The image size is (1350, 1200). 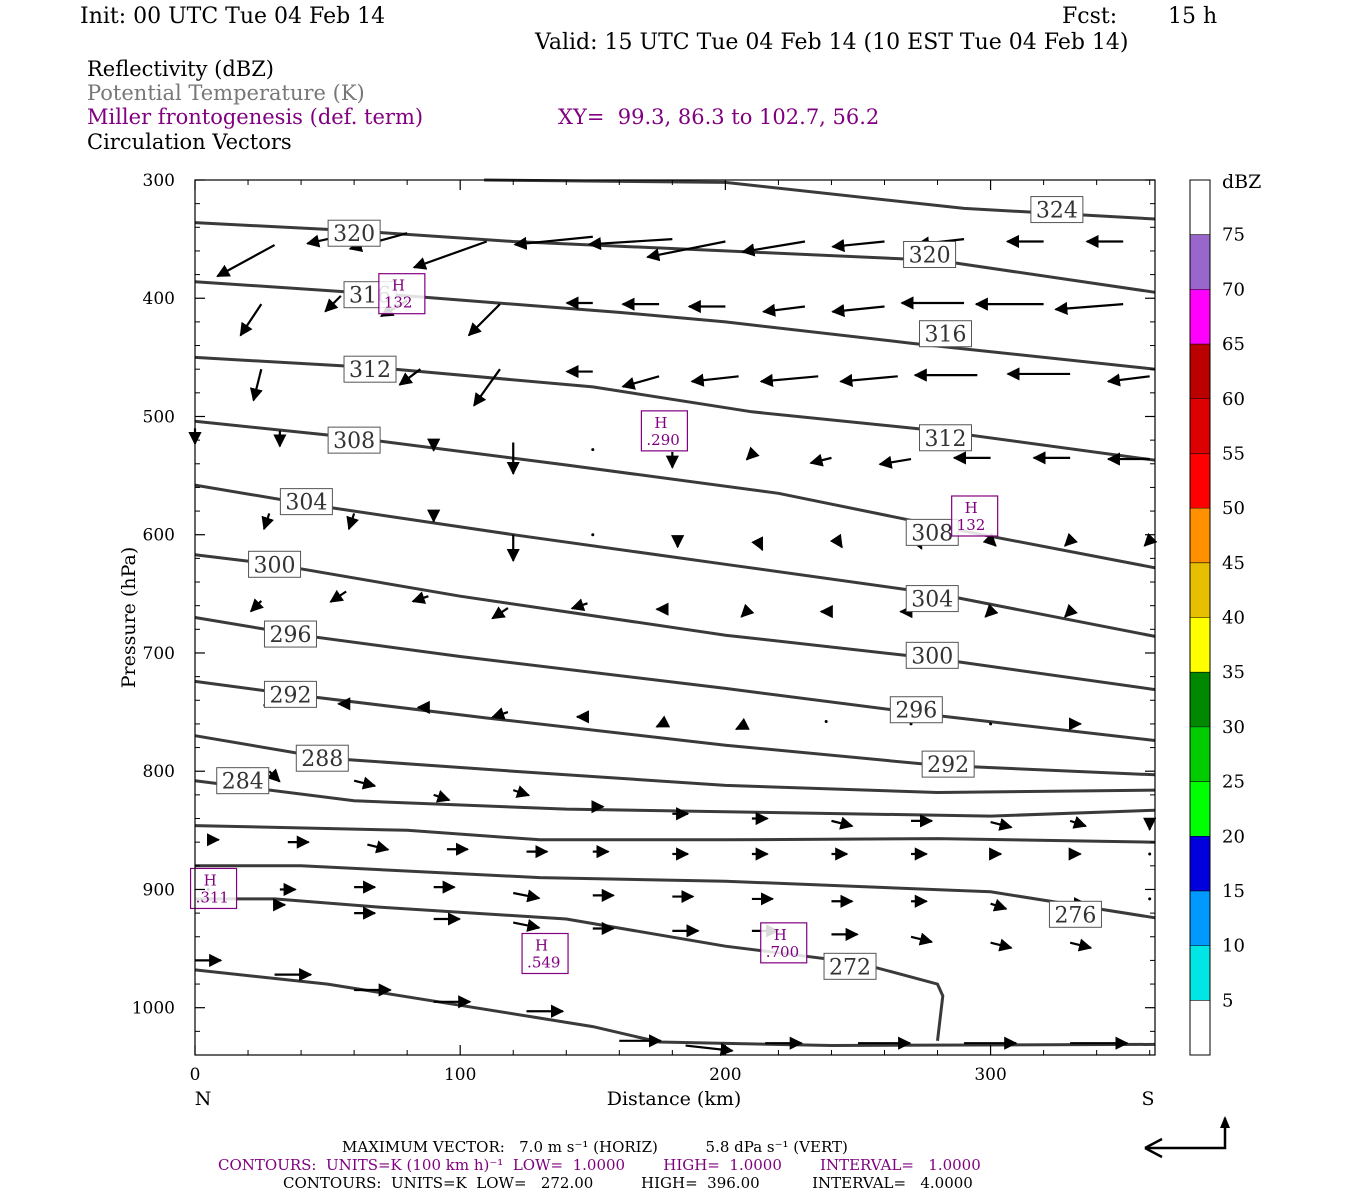 What do you see at coordinates (945, 335) in the screenshot?
I see `svg-text: 316` at bounding box center [945, 335].